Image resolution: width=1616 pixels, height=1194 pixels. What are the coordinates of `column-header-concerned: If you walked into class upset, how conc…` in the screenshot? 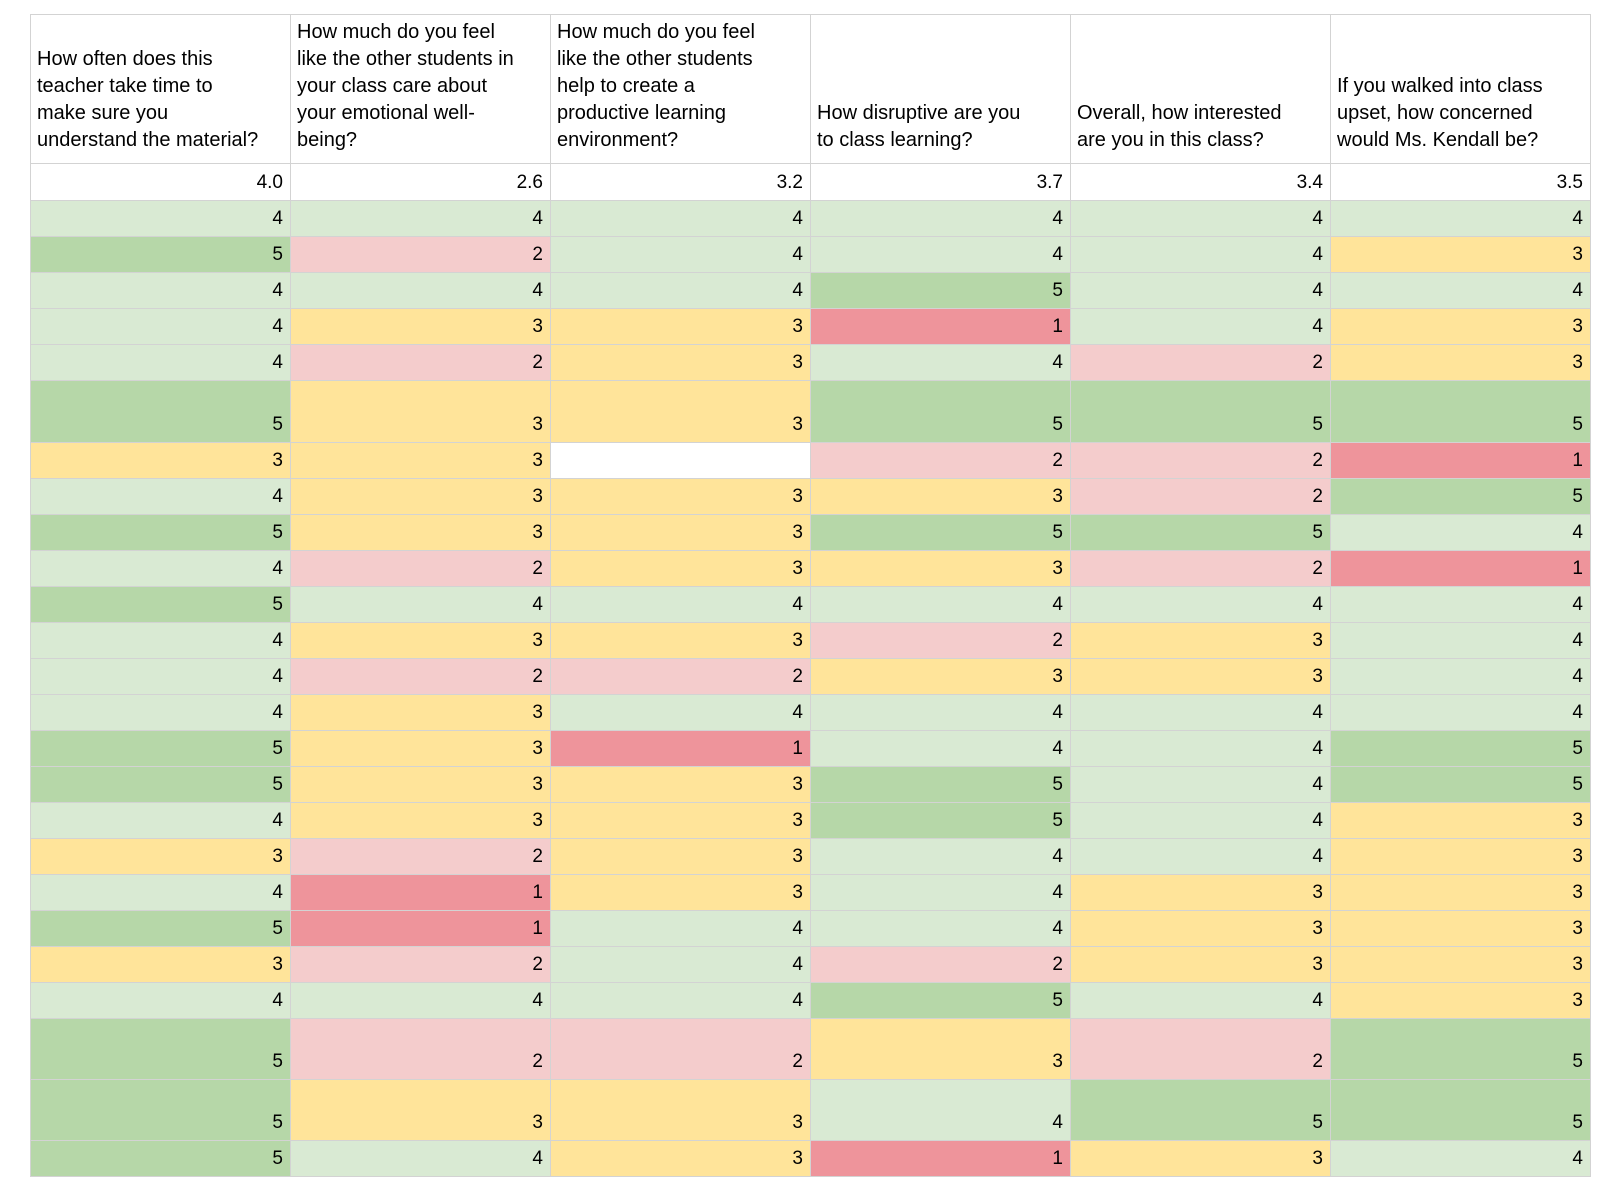 It's located at (1460, 89).